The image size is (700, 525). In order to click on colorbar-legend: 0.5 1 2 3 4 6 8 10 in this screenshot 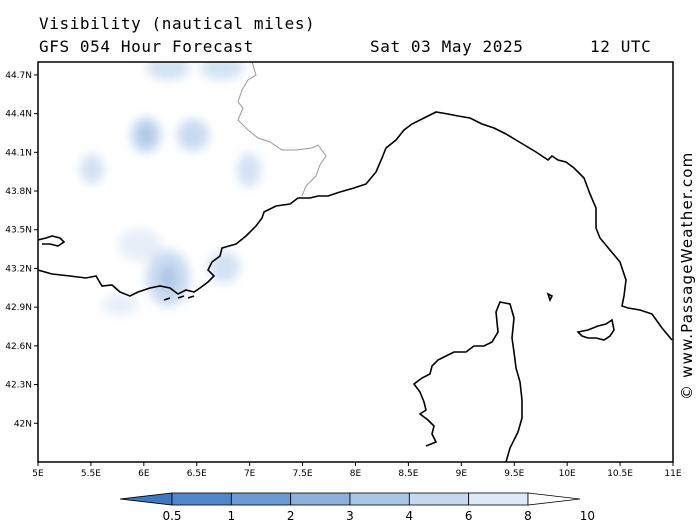, I will do `click(357, 507)`.